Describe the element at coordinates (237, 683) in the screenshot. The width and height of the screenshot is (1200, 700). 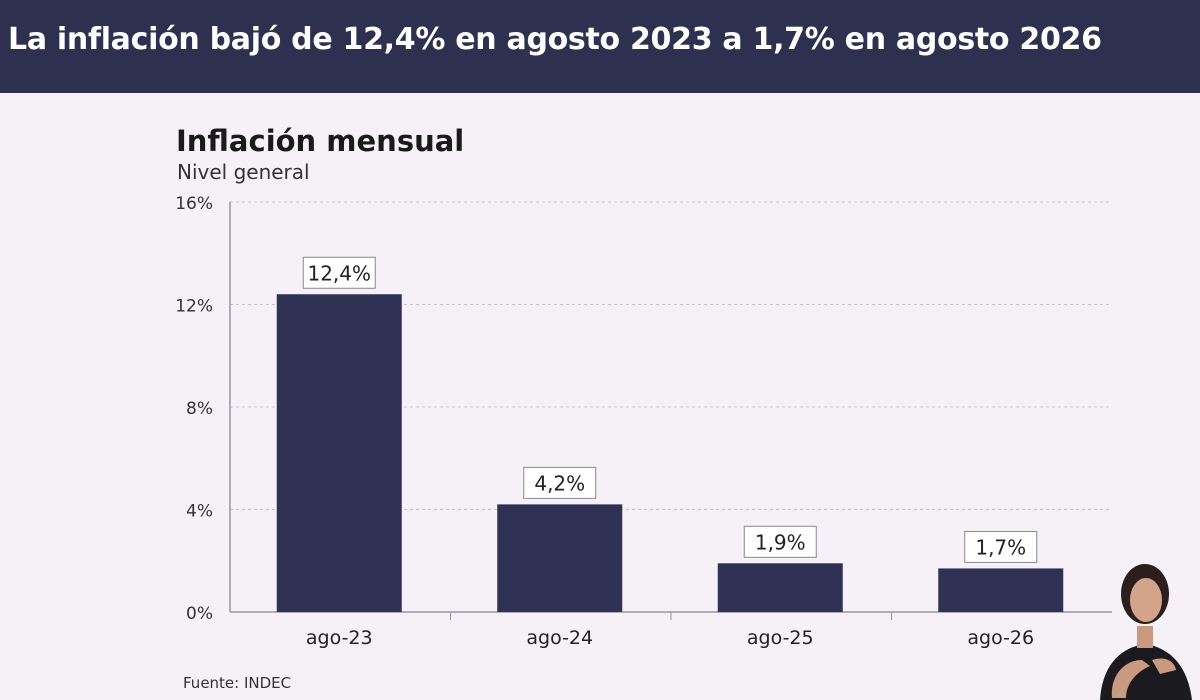
I see `source-note: Fuente: INDEC` at that location.